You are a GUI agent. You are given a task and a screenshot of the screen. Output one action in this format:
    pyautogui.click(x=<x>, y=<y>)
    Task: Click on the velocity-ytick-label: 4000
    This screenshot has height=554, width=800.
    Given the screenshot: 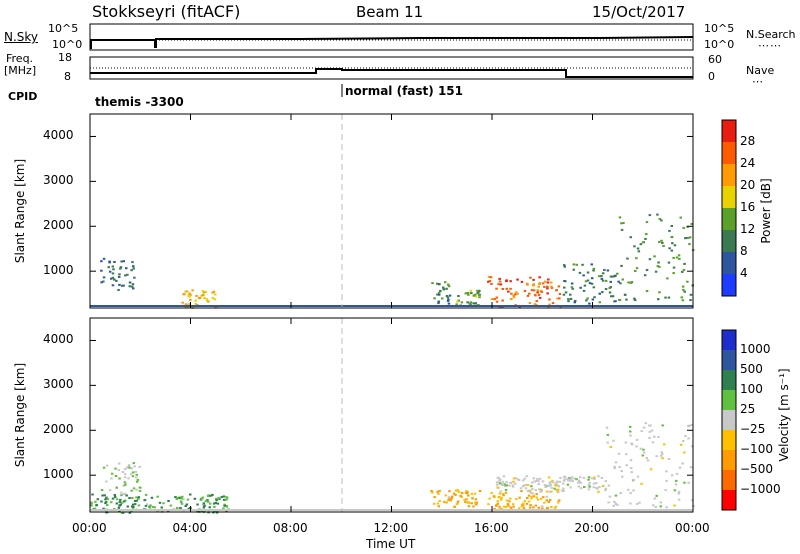 What is the action you would take?
    pyautogui.click(x=58, y=339)
    